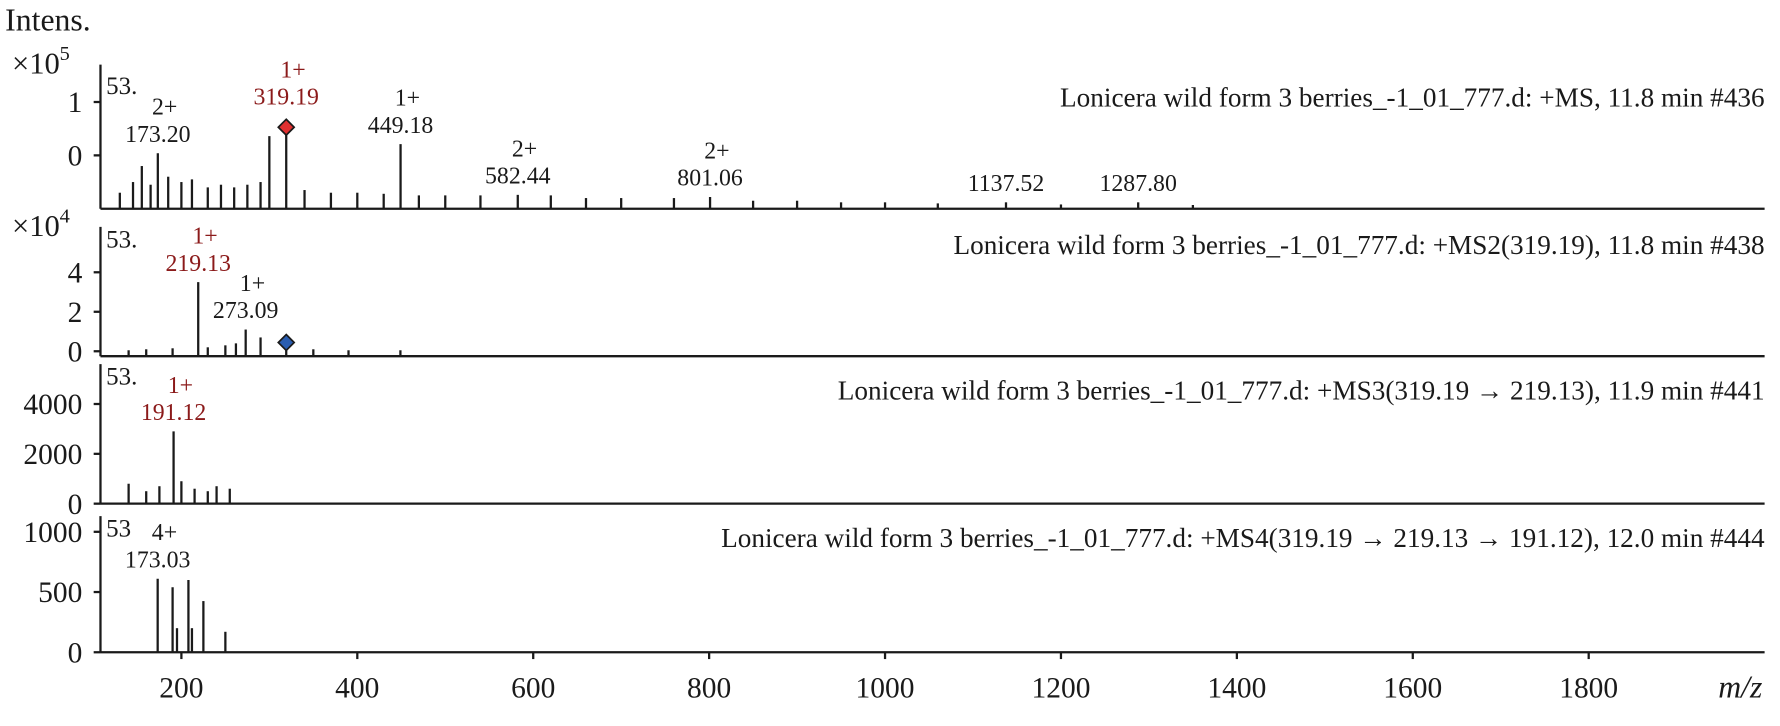 The width and height of the screenshot is (1780, 726). What do you see at coordinates (1740, 687) in the screenshot?
I see `x-axis-label: m/z` at bounding box center [1740, 687].